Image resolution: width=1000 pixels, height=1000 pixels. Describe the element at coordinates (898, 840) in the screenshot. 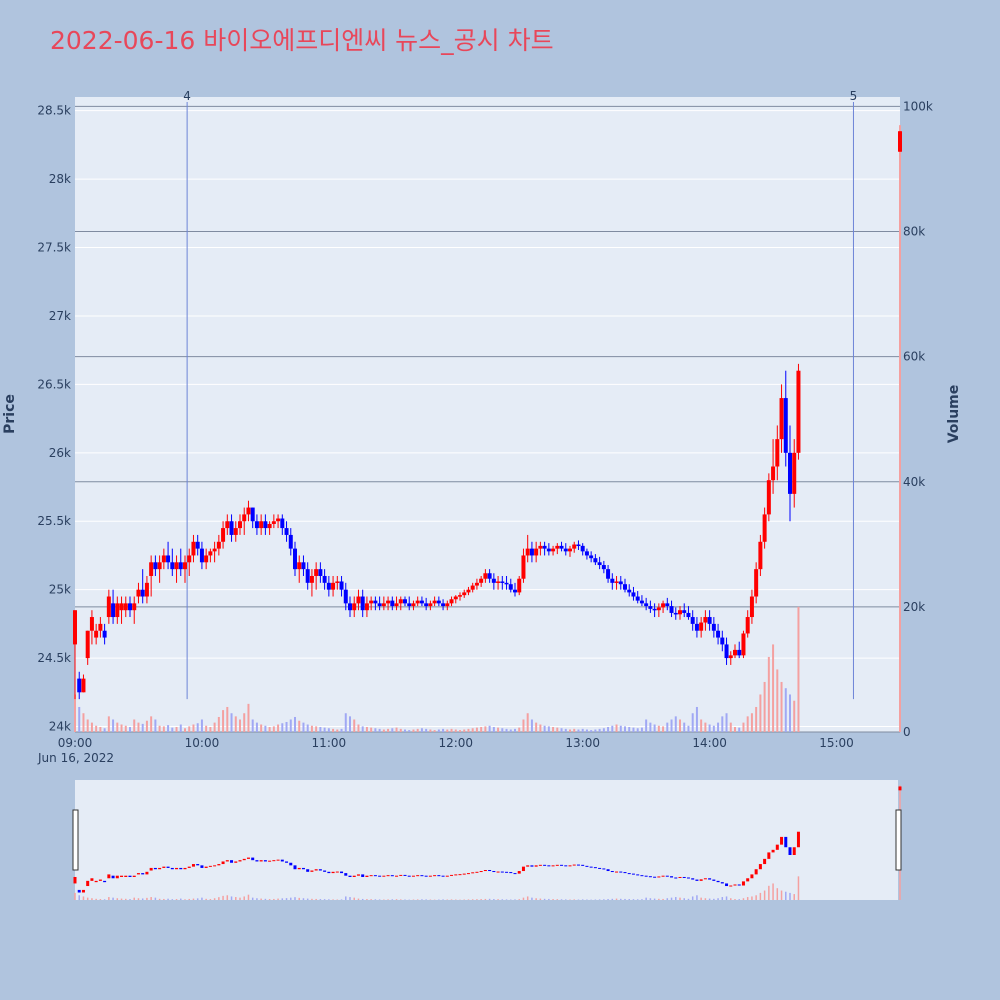

I see `range-slider-right-handle` at that location.